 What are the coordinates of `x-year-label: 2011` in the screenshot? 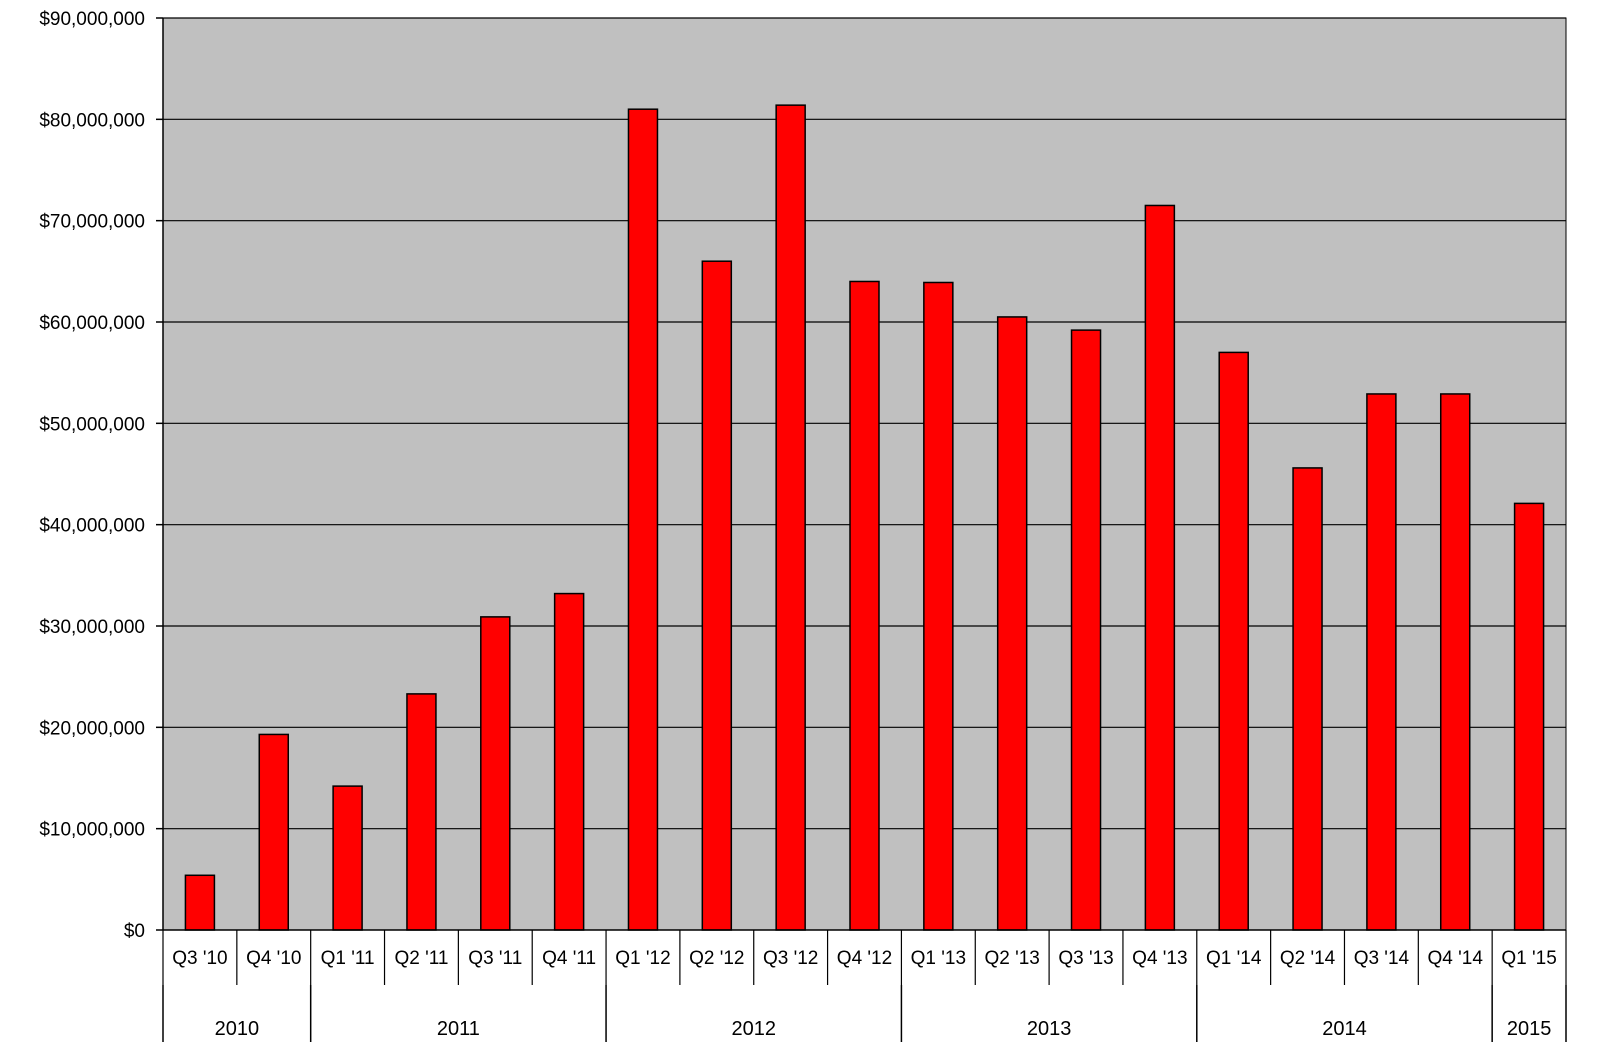 It's located at (458, 1029).